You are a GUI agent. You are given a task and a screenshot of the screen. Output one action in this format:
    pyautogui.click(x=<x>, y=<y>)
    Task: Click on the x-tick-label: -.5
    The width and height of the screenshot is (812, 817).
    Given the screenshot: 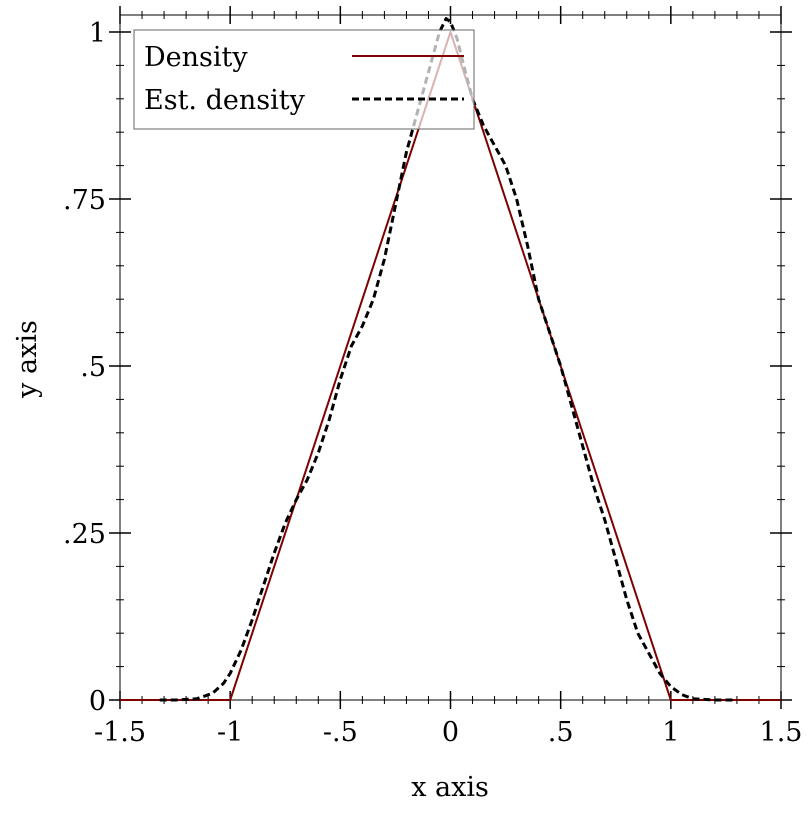 What is the action you would take?
    pyautogui.click(x=340, y=732)
    